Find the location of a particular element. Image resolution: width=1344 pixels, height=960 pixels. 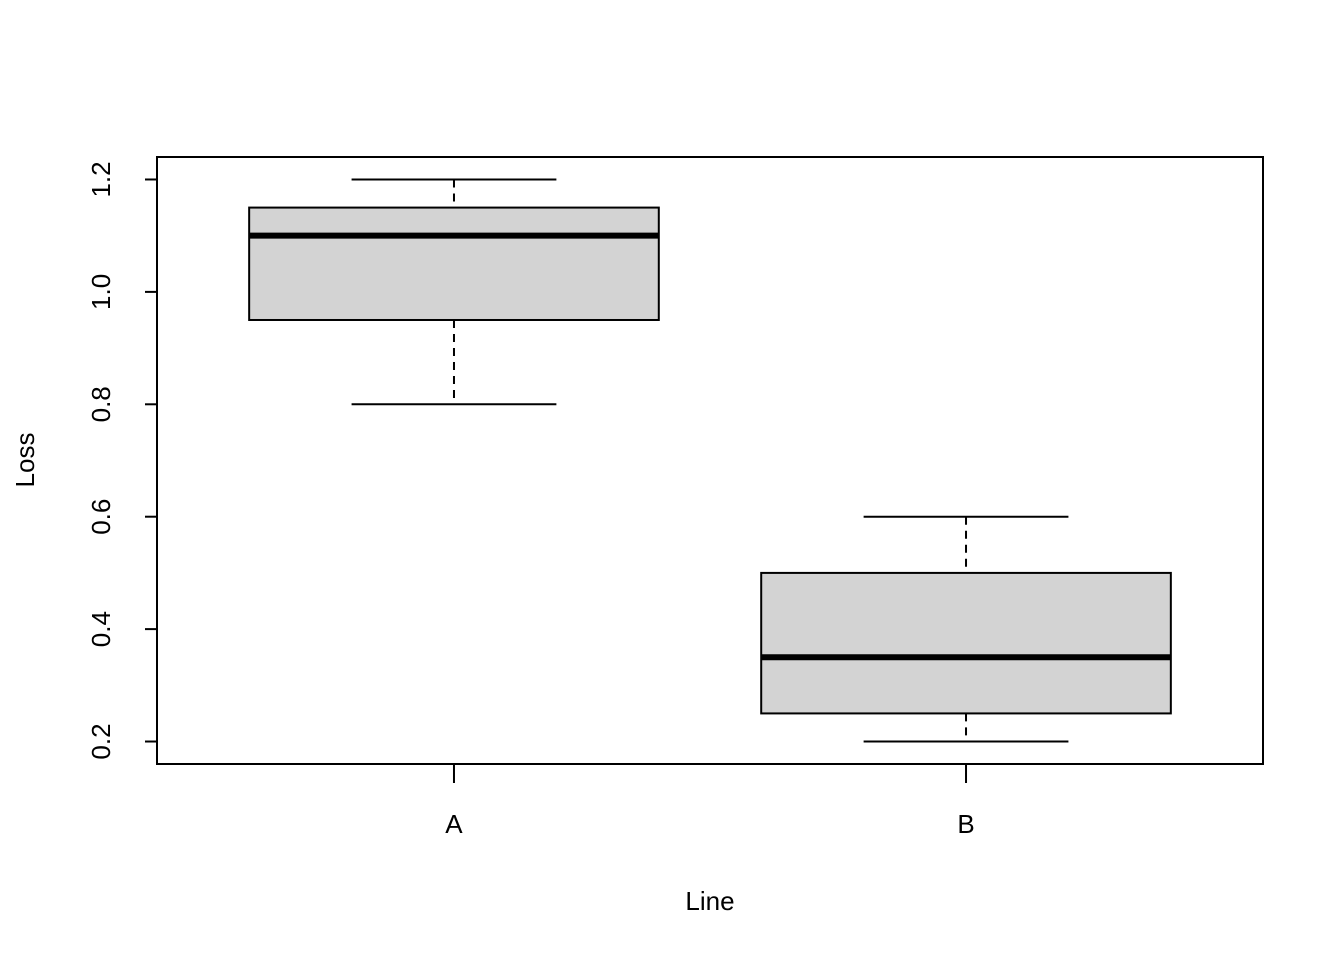

y-tick-label: 1.0 is located at coordinates (101, 292).